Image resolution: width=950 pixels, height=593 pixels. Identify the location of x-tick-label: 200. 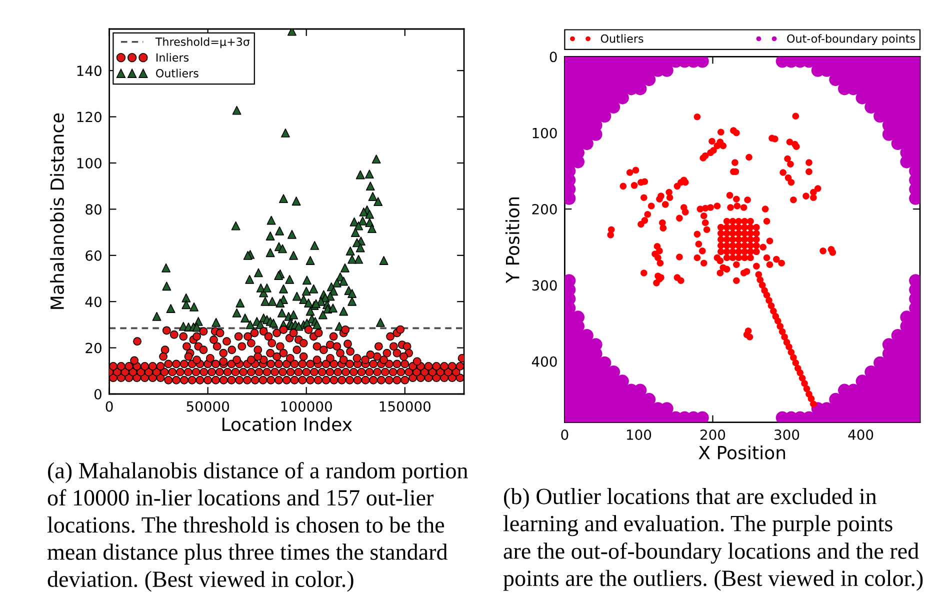
(713, 434).